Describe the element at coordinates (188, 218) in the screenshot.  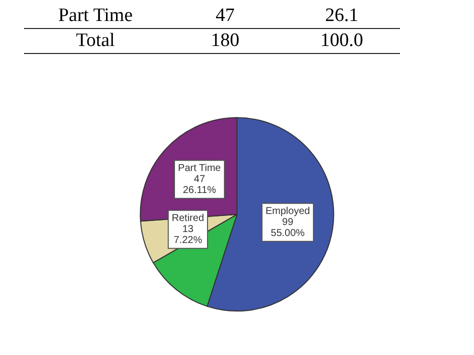
I see `slice-label: Retired` at that location.